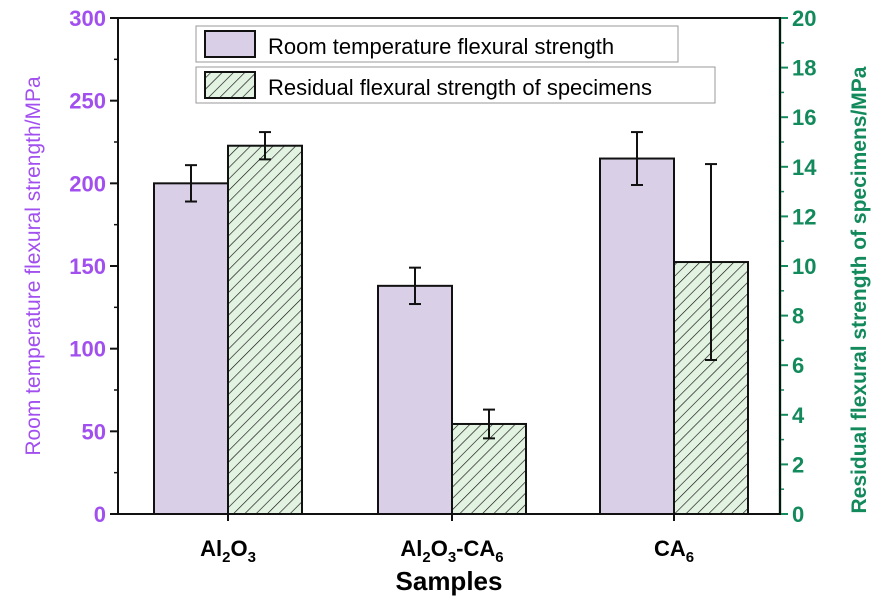 The height and width of the screenshot is (601, 882). Describe the element at coordinates (804, 266) in the screenshot. I see `y-tick-label-right: 10` at that location.